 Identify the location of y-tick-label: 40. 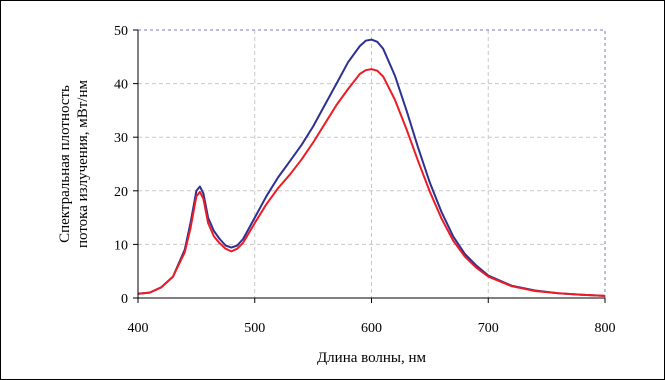
(121, 85).